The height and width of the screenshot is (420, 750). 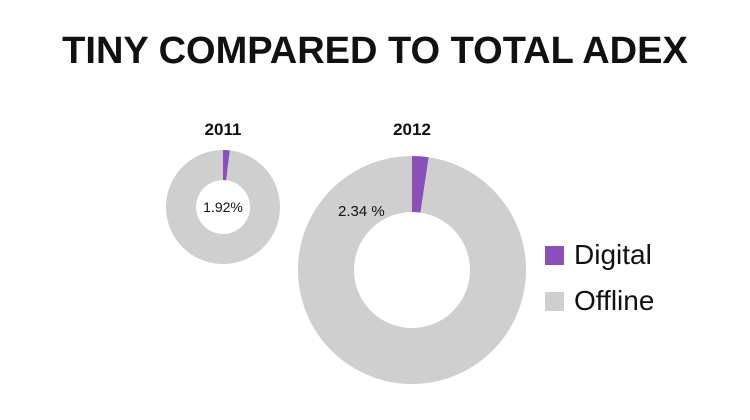 What do you see at coordinates (361, 211) in the screenshot?
I see `data-label-2012: 2.34 %` at bounding box center [361, 211].